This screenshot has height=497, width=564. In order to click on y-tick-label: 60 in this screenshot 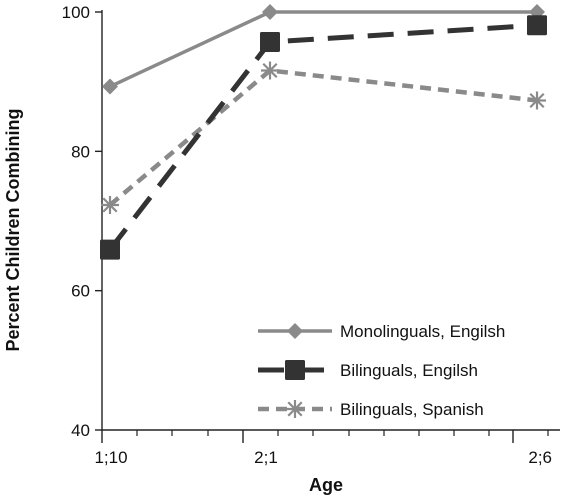, I will do `click(80, 291)`.